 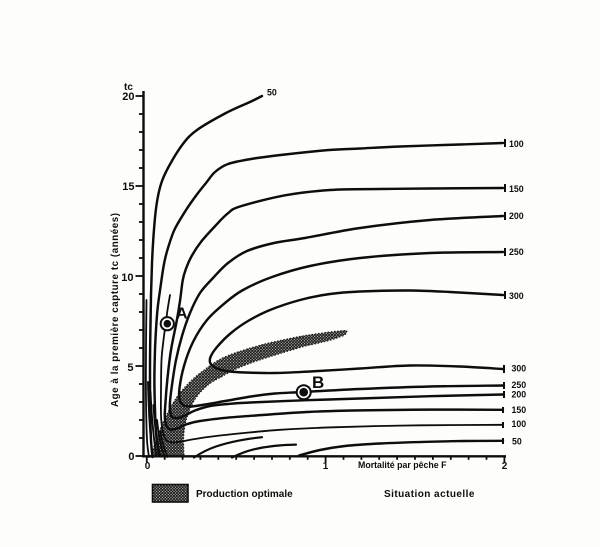 What do you see at coordinates (130, 368) in the screenshot?
I see `svg-text: 5` at bounding box center [130, 368].